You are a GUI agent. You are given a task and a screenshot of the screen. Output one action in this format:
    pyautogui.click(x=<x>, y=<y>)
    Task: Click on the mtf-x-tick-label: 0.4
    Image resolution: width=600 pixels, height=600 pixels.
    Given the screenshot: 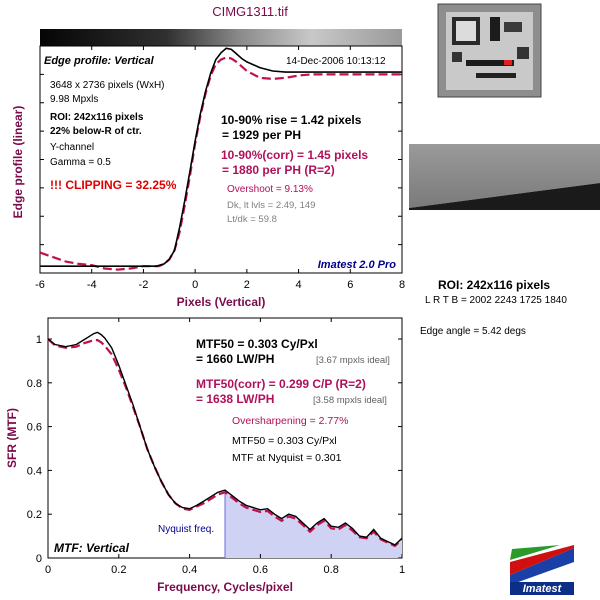 What is the action you would take?
    pyautogui.click(x=189, y=570)
    